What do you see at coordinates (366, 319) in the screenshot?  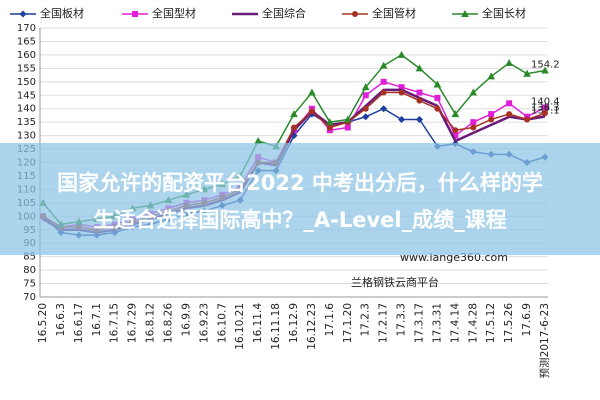 I see `x-tick-label: 17.2.3` at bounding box center [366, 319].